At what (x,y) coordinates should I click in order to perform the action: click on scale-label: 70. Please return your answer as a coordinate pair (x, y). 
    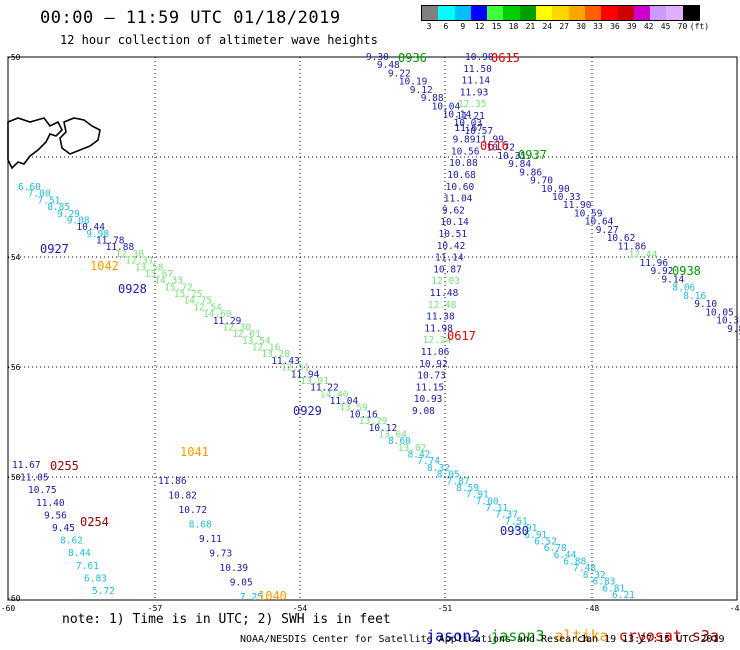
    Looking at the image, I should click on (682, 26).